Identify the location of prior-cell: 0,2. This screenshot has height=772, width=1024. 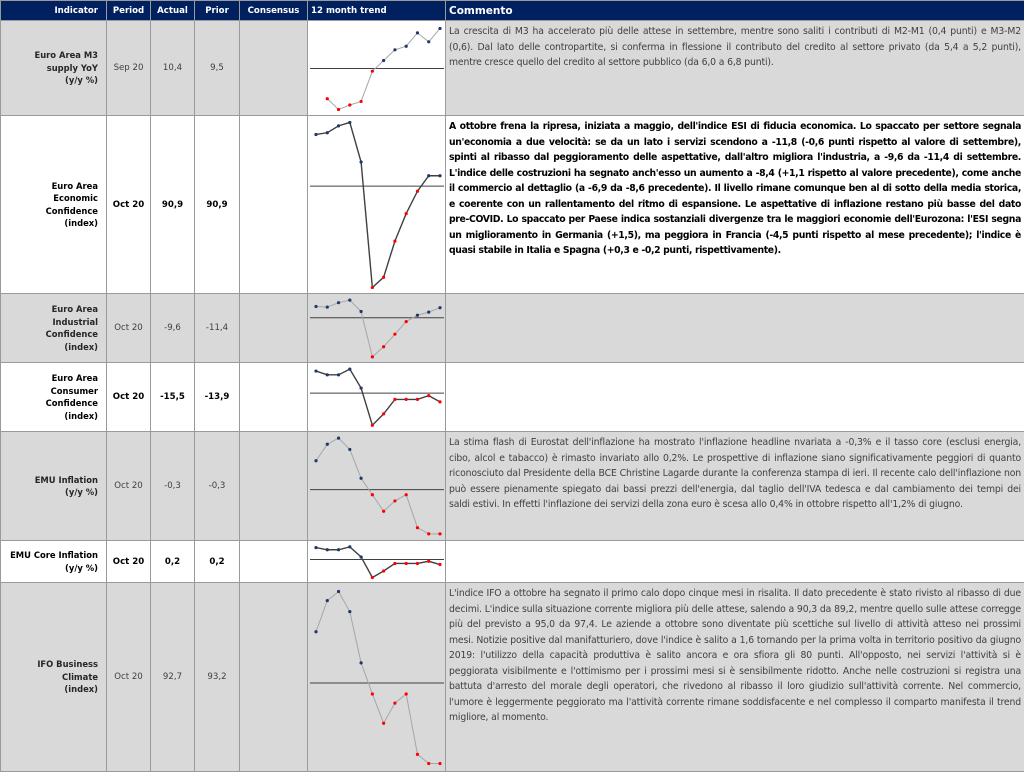
(217, 562).